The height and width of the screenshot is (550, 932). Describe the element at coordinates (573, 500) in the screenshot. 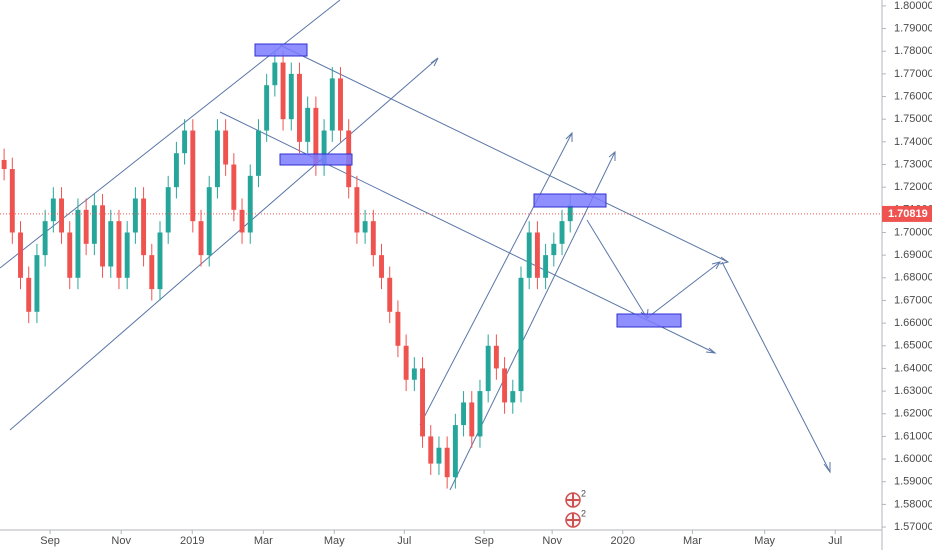

I see `event-flag` at that location.